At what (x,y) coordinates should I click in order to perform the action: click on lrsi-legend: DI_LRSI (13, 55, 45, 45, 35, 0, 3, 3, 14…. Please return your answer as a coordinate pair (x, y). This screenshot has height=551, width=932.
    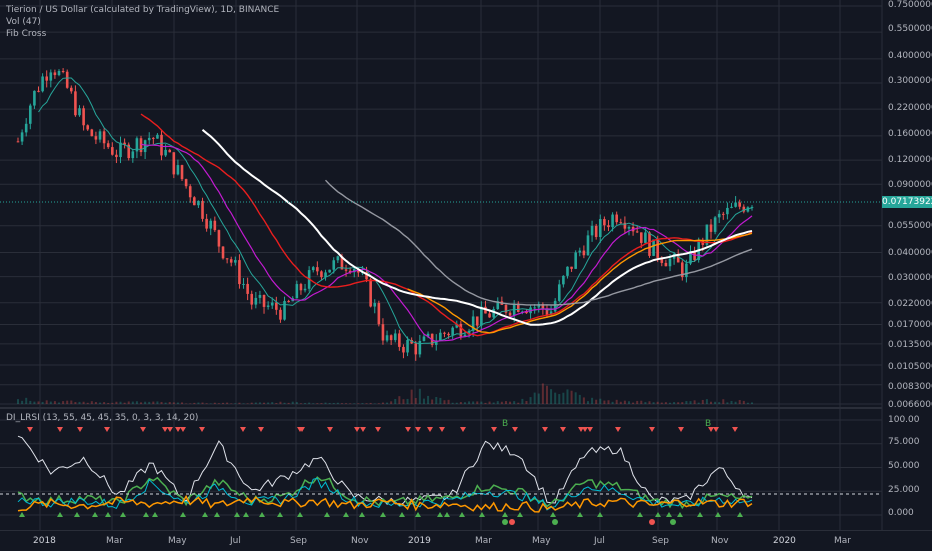
    Looking at the image, I should click on (102, 418).